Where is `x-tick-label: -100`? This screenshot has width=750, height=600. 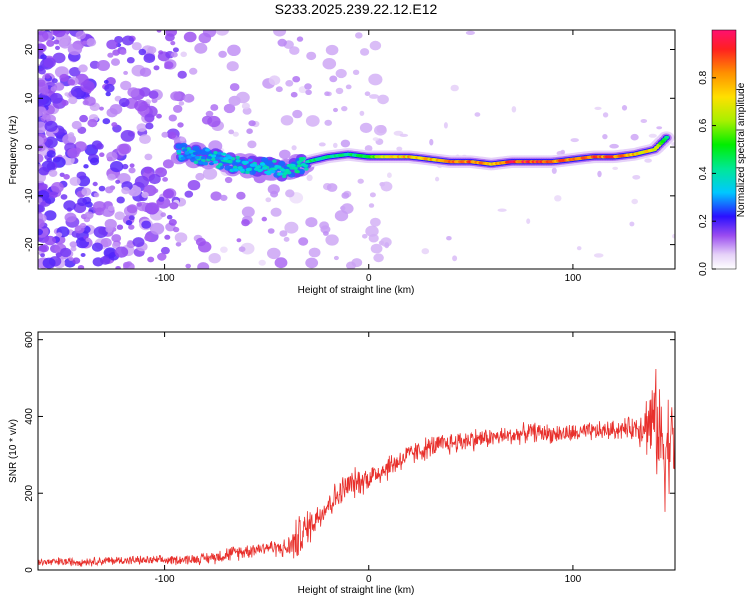 x-tick-label: -100 is located at coordinates (165, 579).